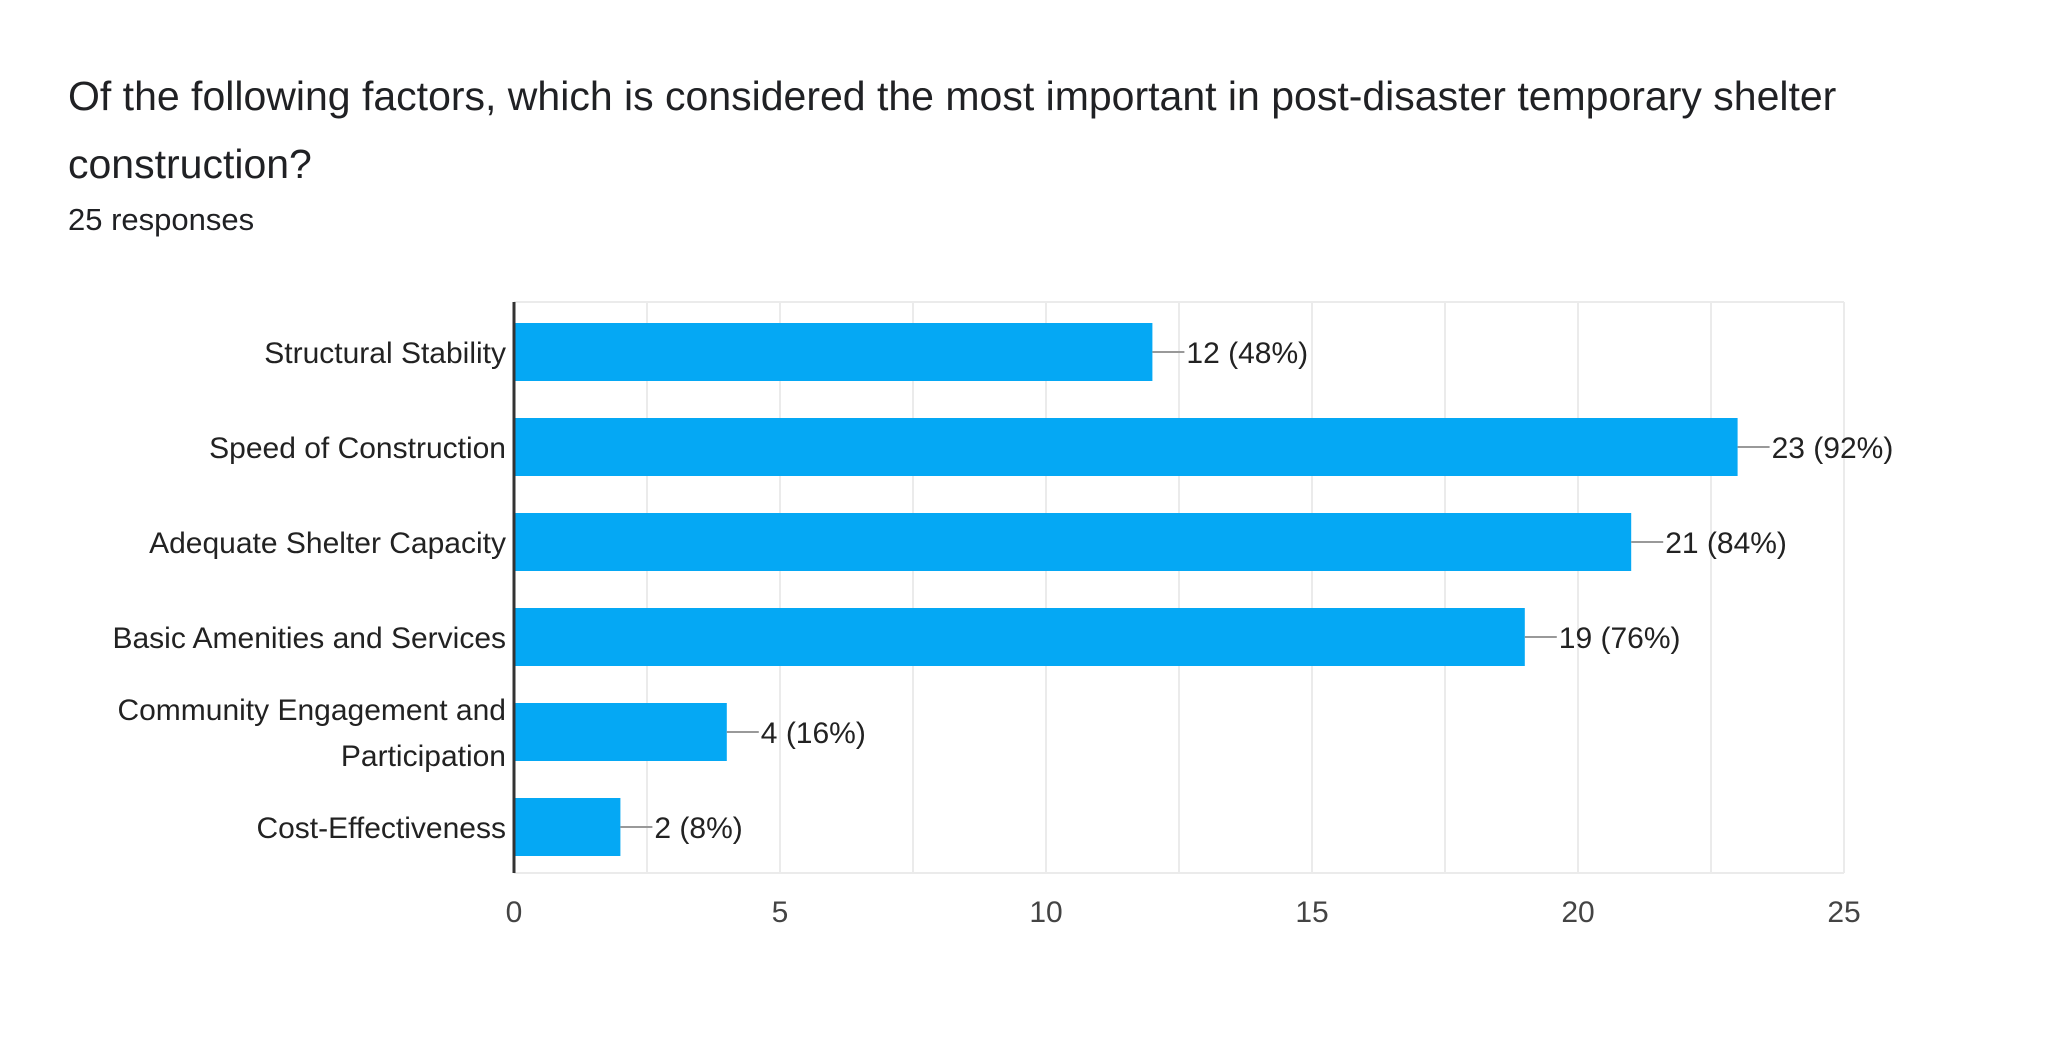 The height and width of the screenshot is (1041, 2048). I want to click on value-label: 23 (92%), so click(1833, 448).